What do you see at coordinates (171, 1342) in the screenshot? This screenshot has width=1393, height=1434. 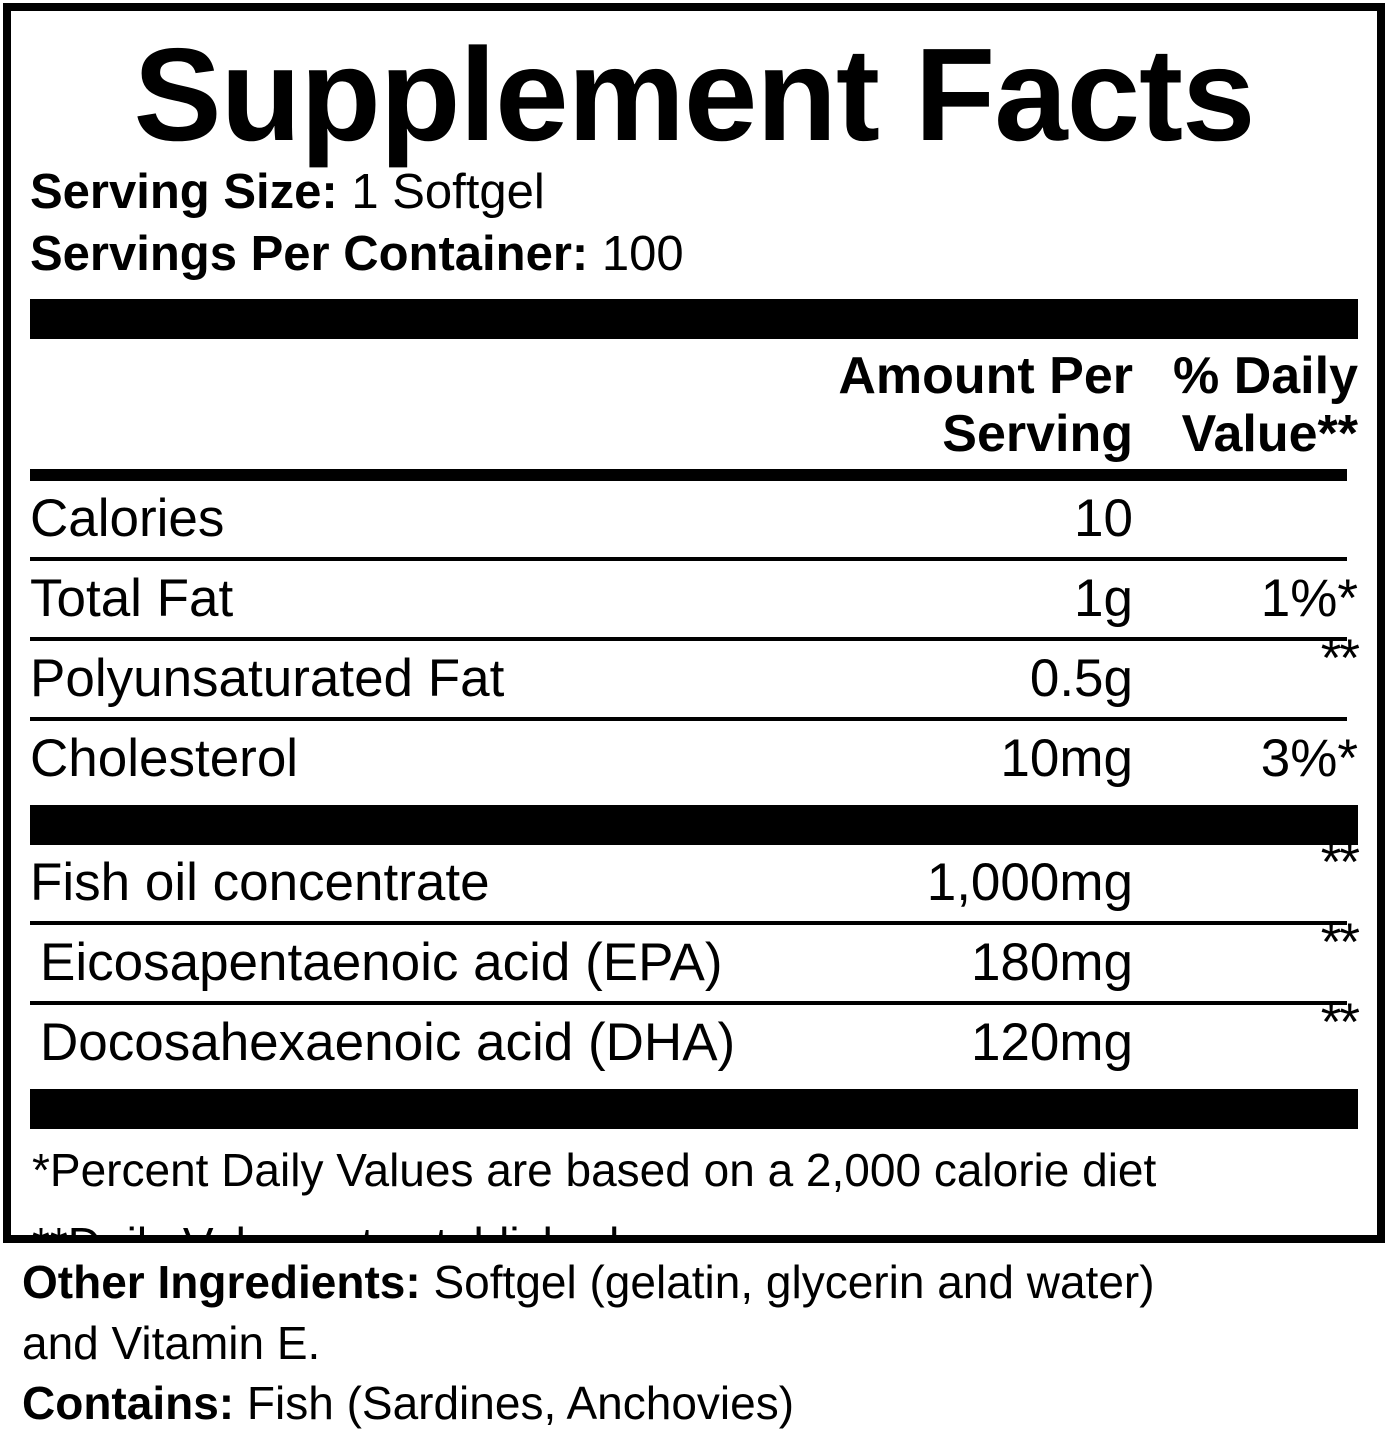 I see `other-ingredients-line2: and Vitamin E.` at bounding box center [171, 1342].